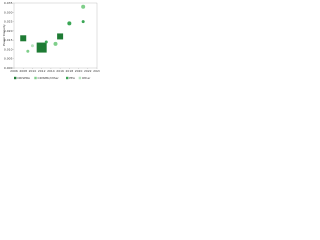  Describe the element at coordinates (70, 71) in the screenshot. I see `x-tick-label: 2018` at that location.